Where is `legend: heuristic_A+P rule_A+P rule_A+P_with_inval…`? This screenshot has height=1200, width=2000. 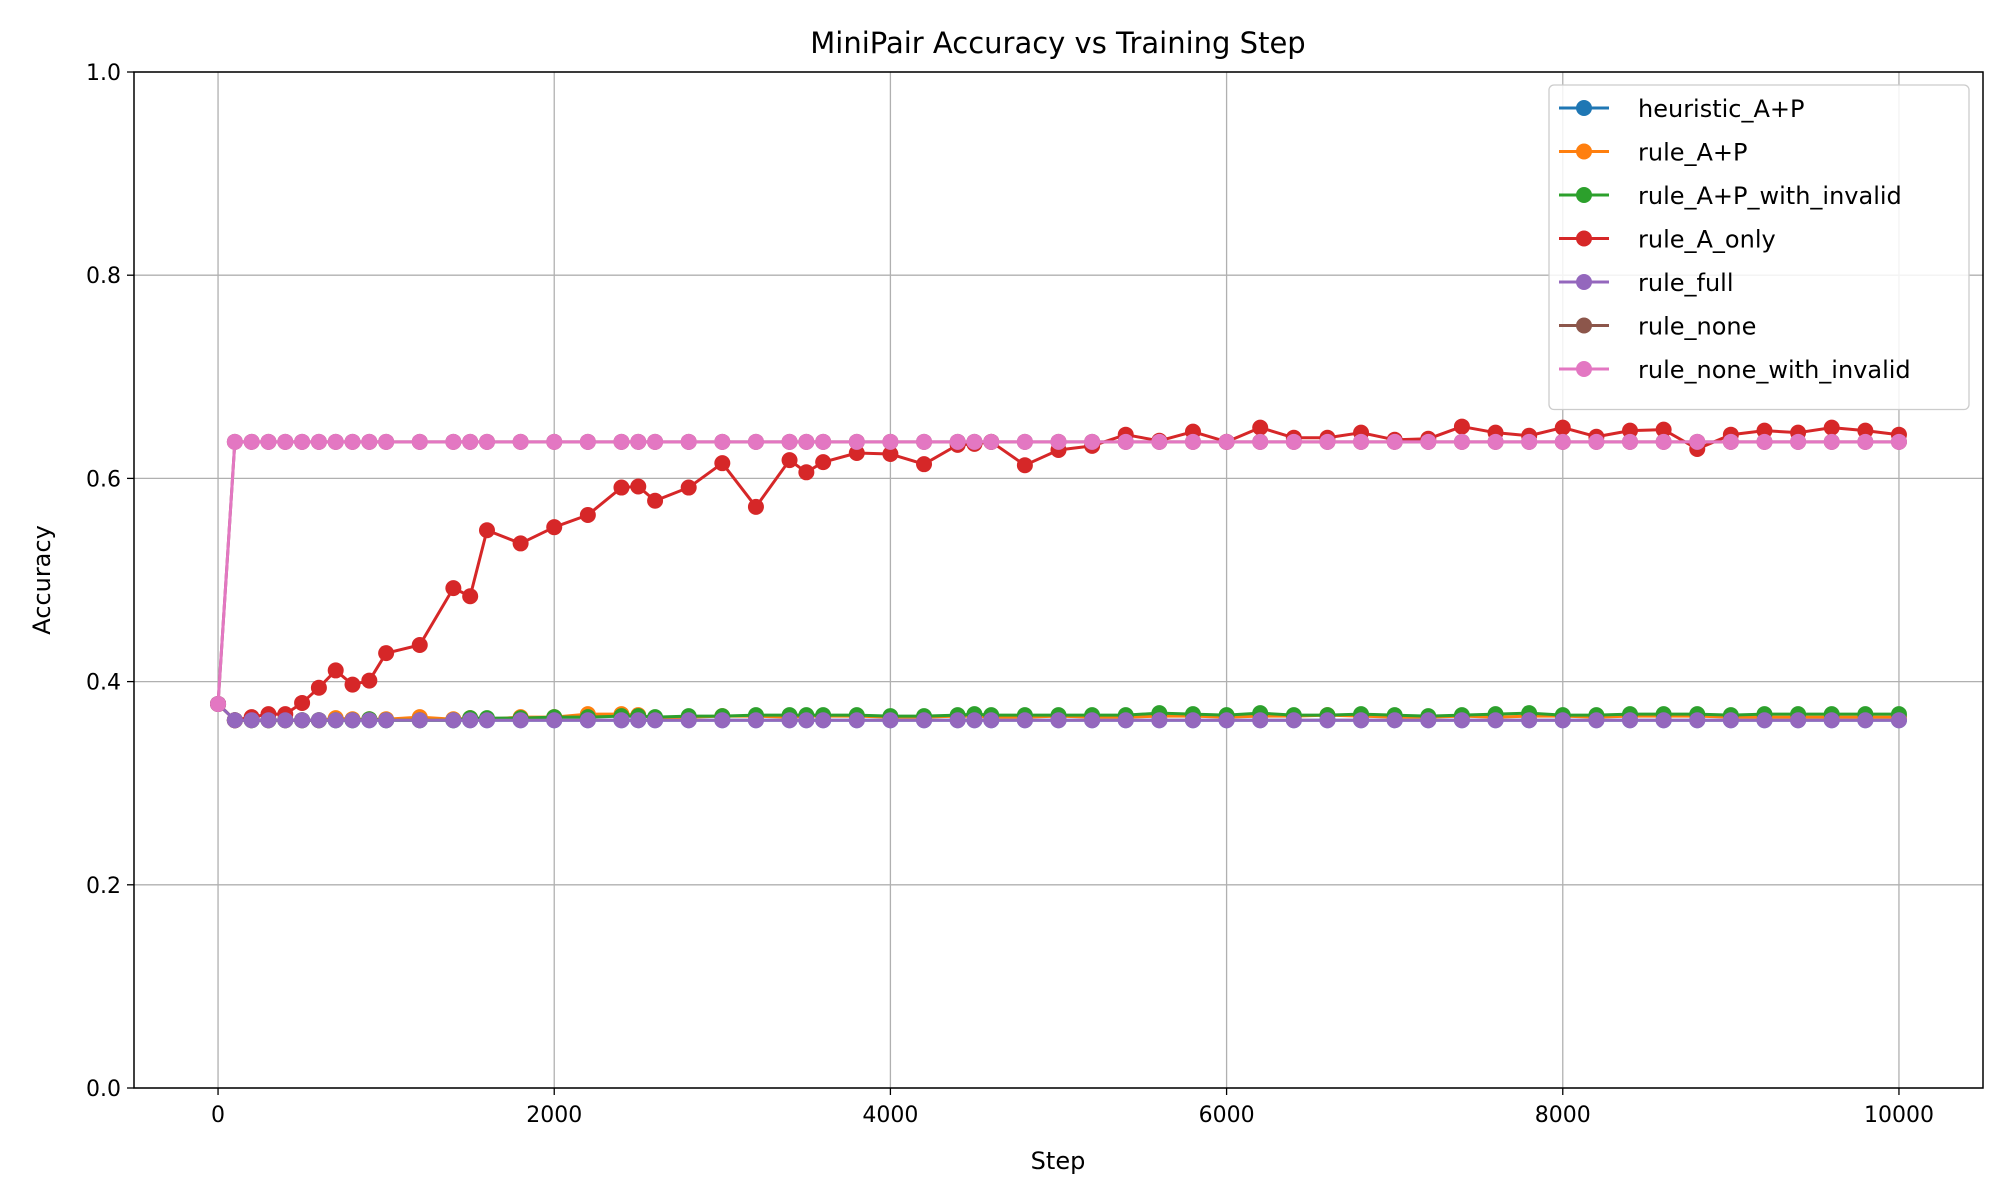
legend: heuristic_A+P rule_A+P rule_A+P_with_inval… is located at coordinates (1759, 247).